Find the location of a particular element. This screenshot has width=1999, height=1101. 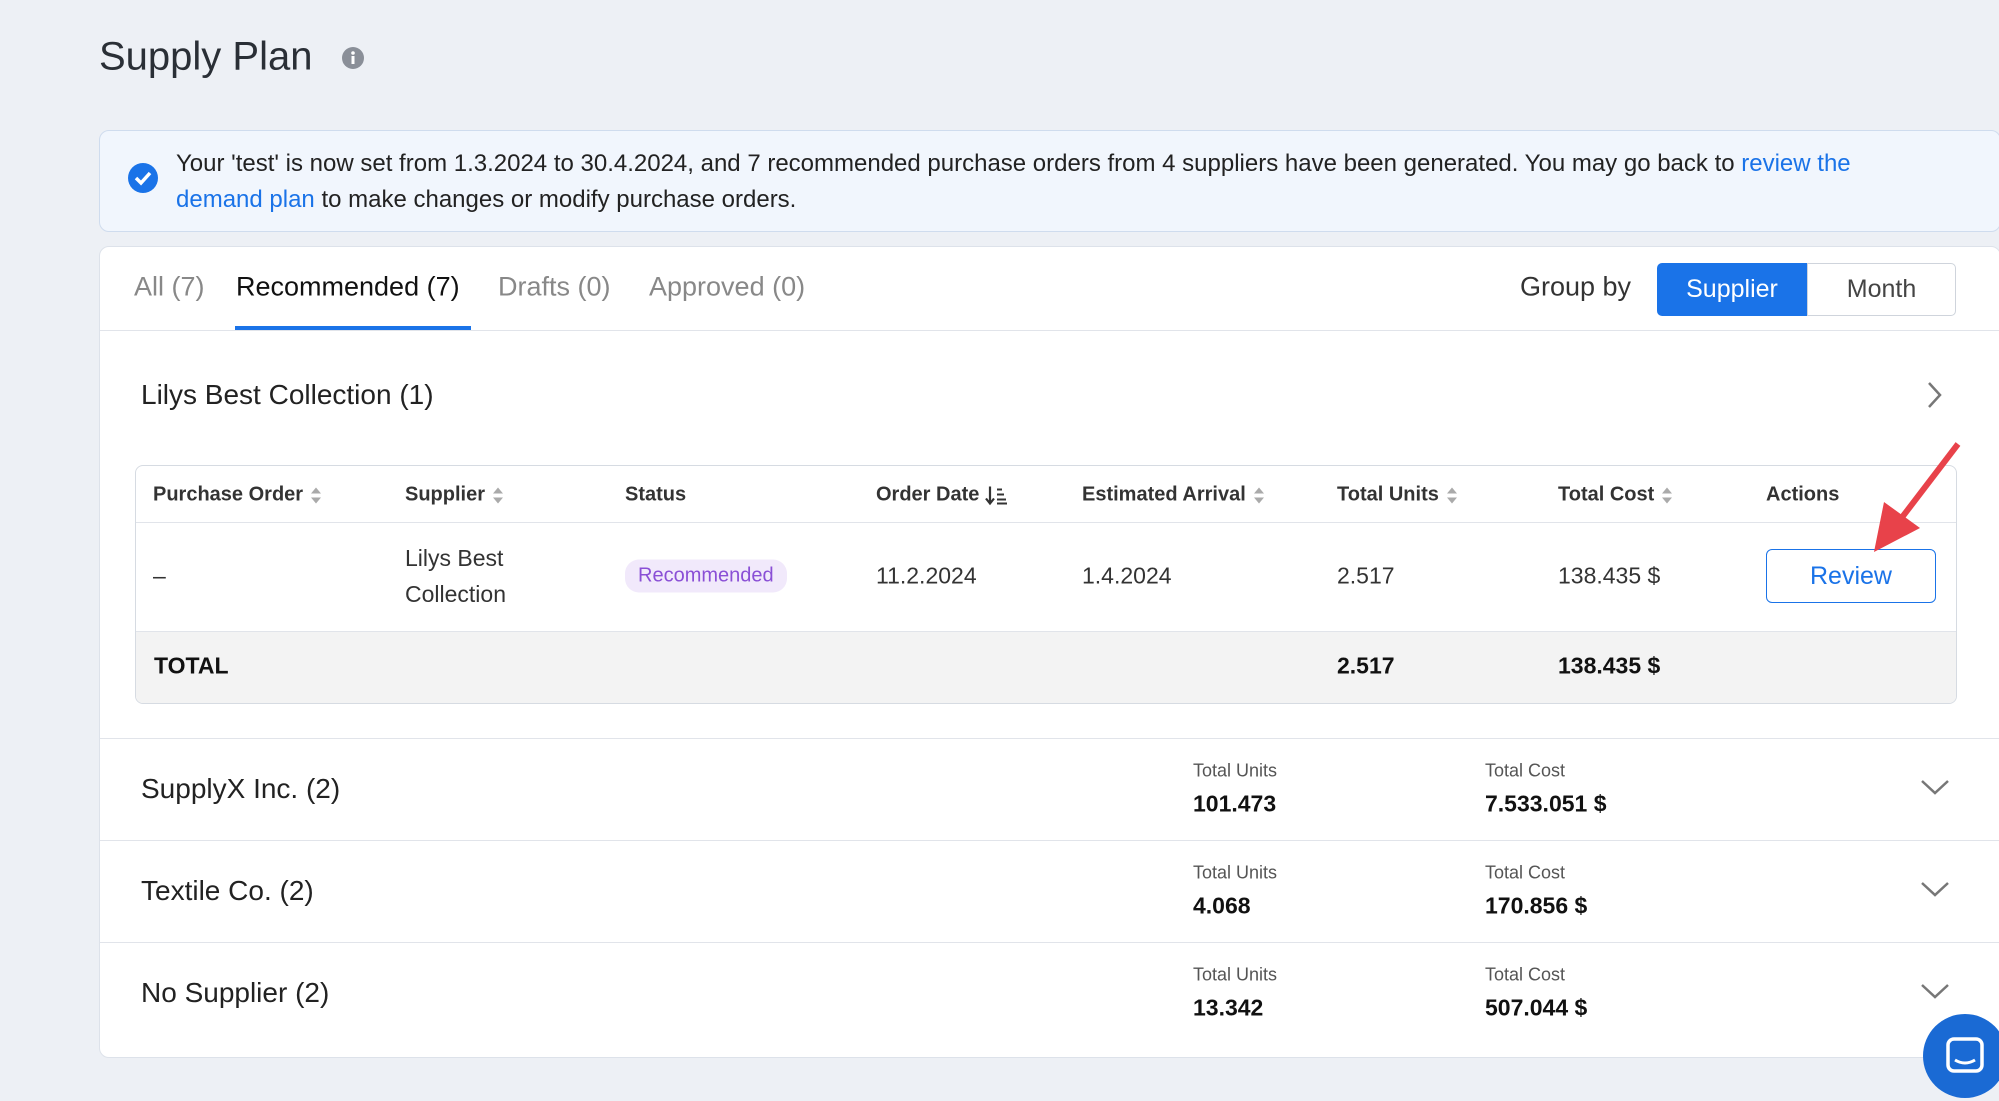

total-cost: 138.435 $ is located at coordinates (1609, 665).